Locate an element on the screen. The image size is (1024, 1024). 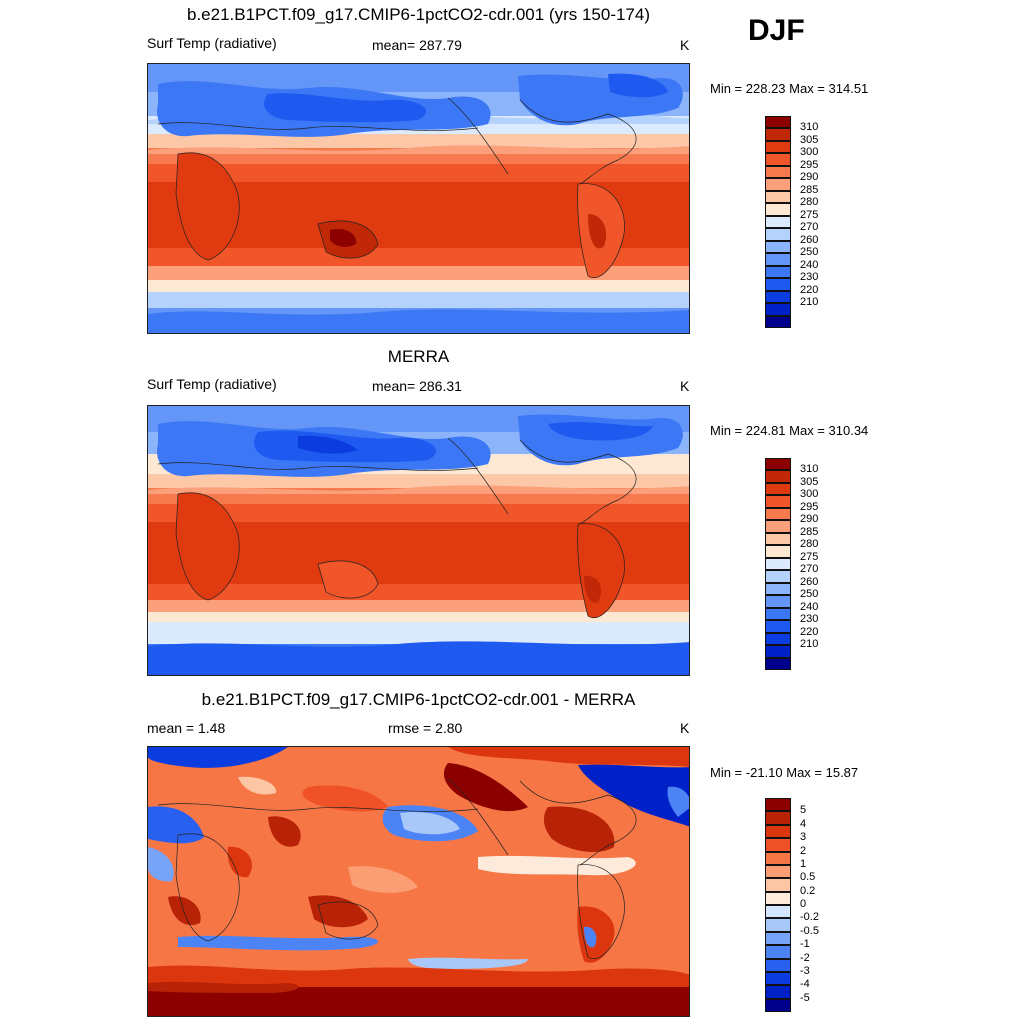
colorbar-tick-label: 3 is located at coordinates (803, 837).